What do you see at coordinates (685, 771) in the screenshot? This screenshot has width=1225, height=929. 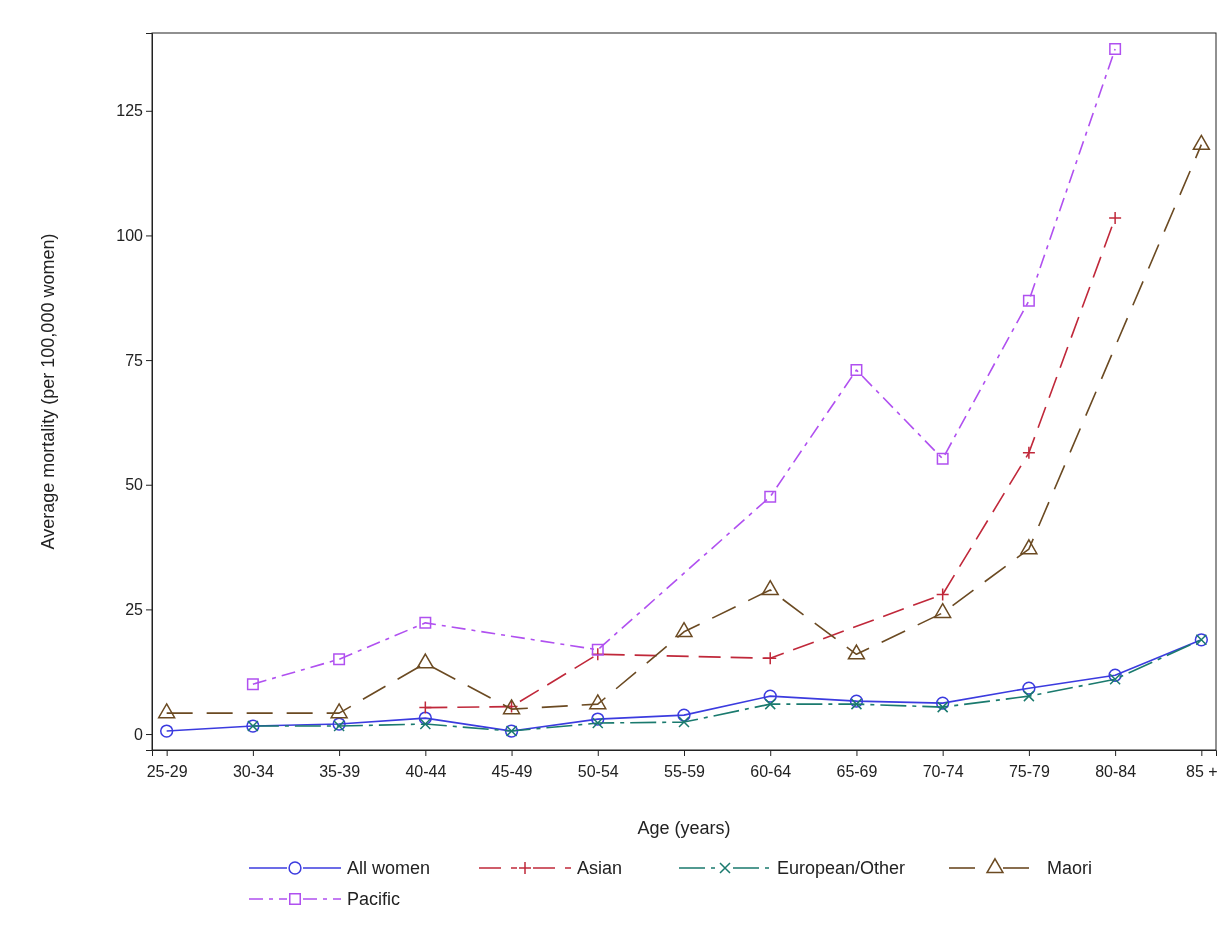 I see `x-tick-label: 55-59` at bounding box center [685, 771].